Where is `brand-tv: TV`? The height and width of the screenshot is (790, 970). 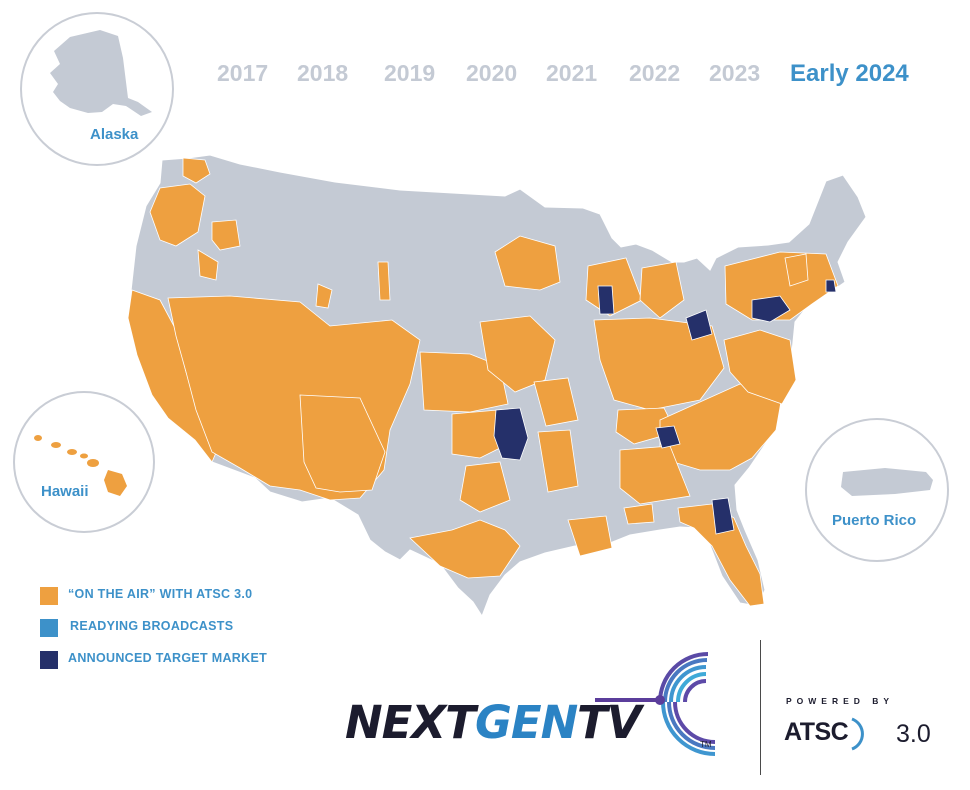
brand-tv: TV is located at coordinates (609, 722).